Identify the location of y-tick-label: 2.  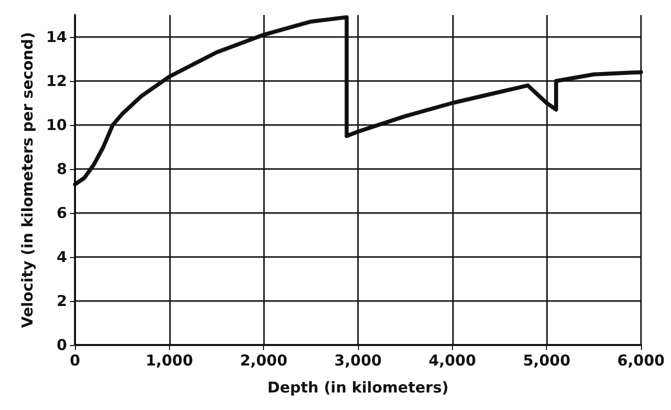
(61, 301).